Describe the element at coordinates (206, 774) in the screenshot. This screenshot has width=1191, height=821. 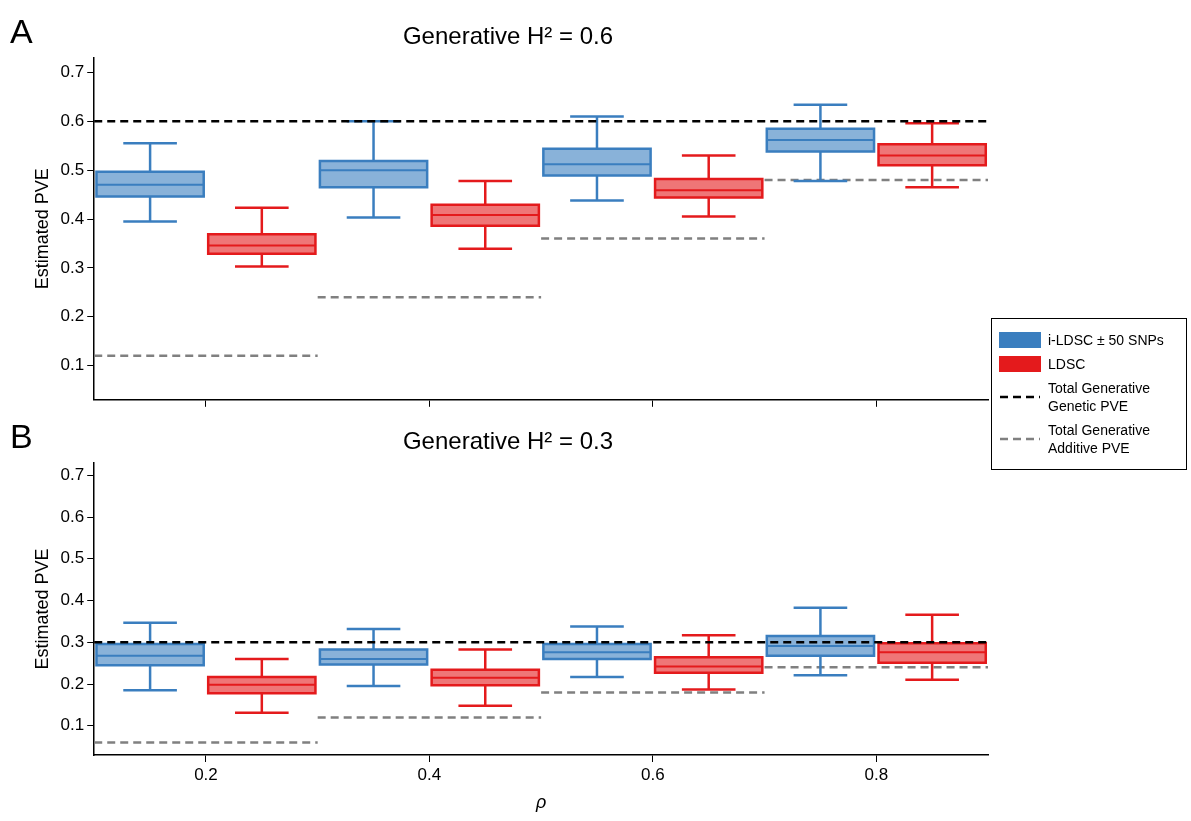
I see `x-tick-label: 0.2` at that location.